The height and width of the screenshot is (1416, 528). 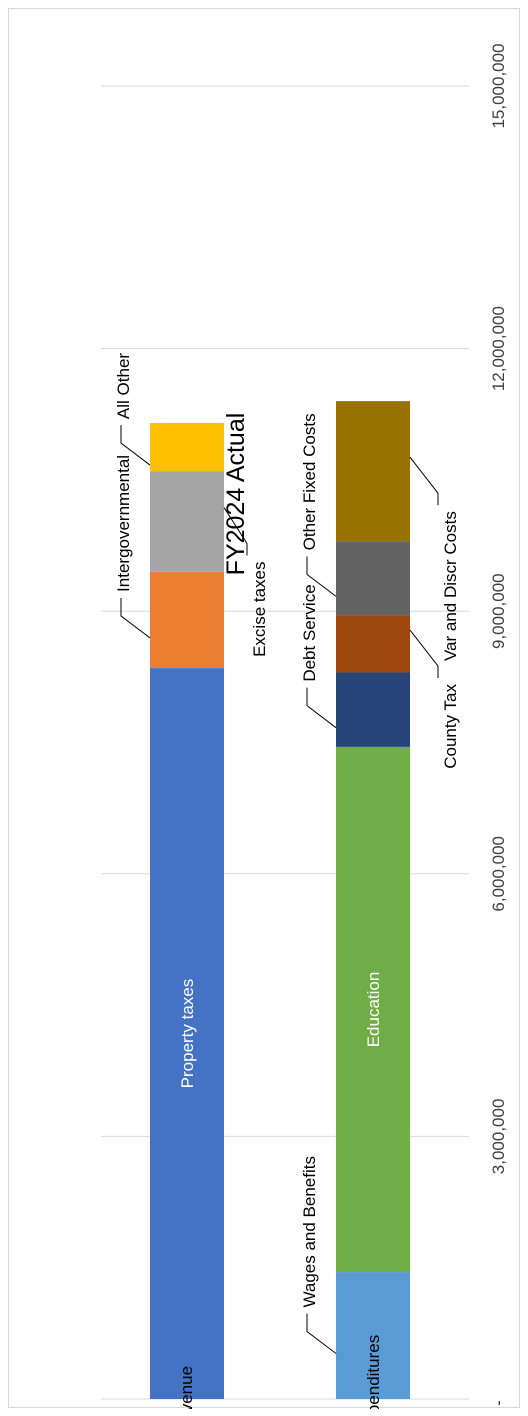 What do you see at coordinates (187, 620) in the screenshot?
I see `bar-segment-intergovernmental` at bounding box center [187, 620].